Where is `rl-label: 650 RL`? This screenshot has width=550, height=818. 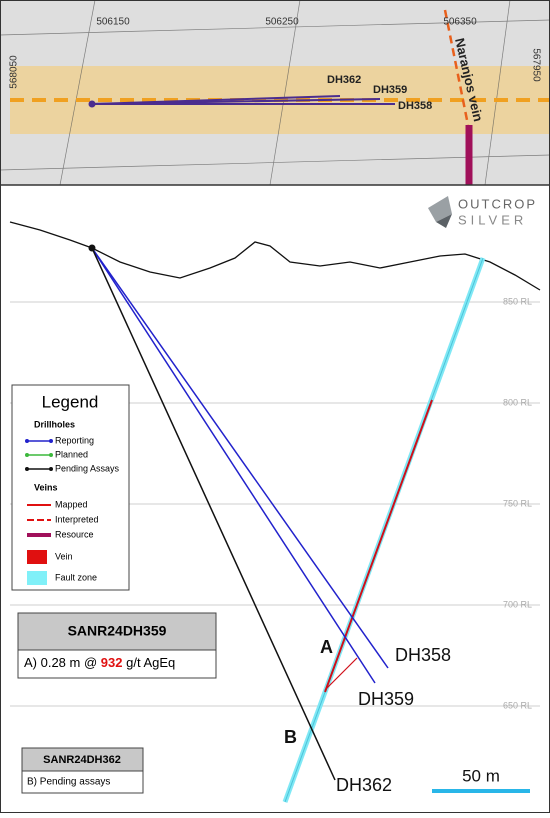
rl-label: 650 RL is located at coordinates (517, 705).